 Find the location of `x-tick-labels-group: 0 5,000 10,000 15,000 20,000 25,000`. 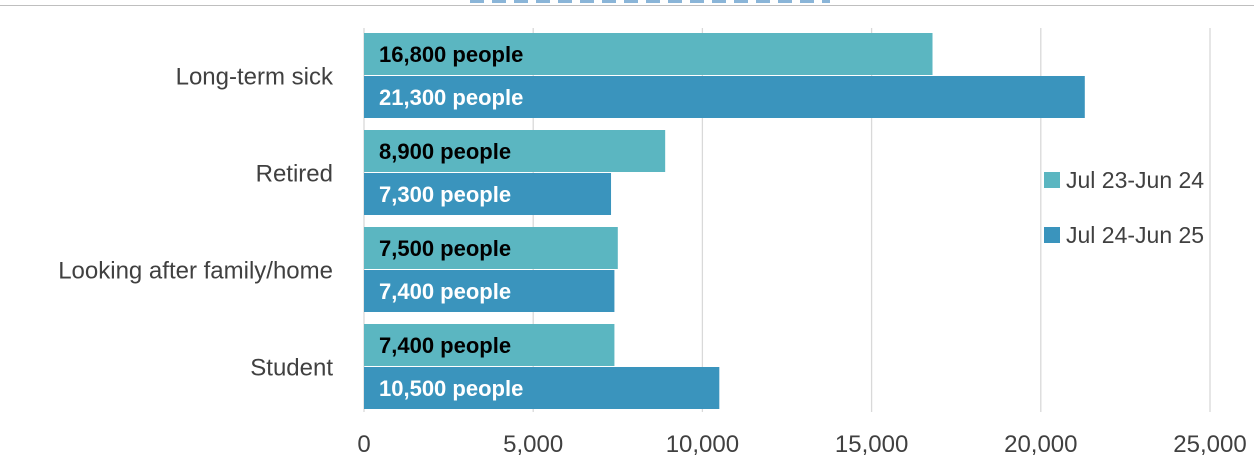

x-tick-labels-group: 0 5,000 10,000 15,000 20,000 25,000 is located at coordinates (801, 444).